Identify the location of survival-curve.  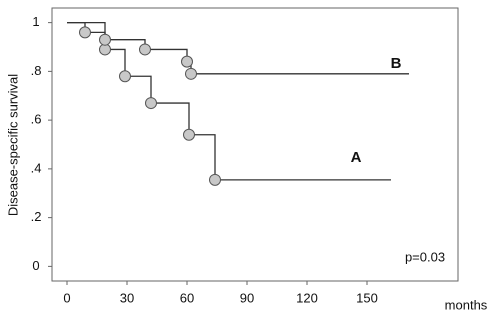
(238, 48).